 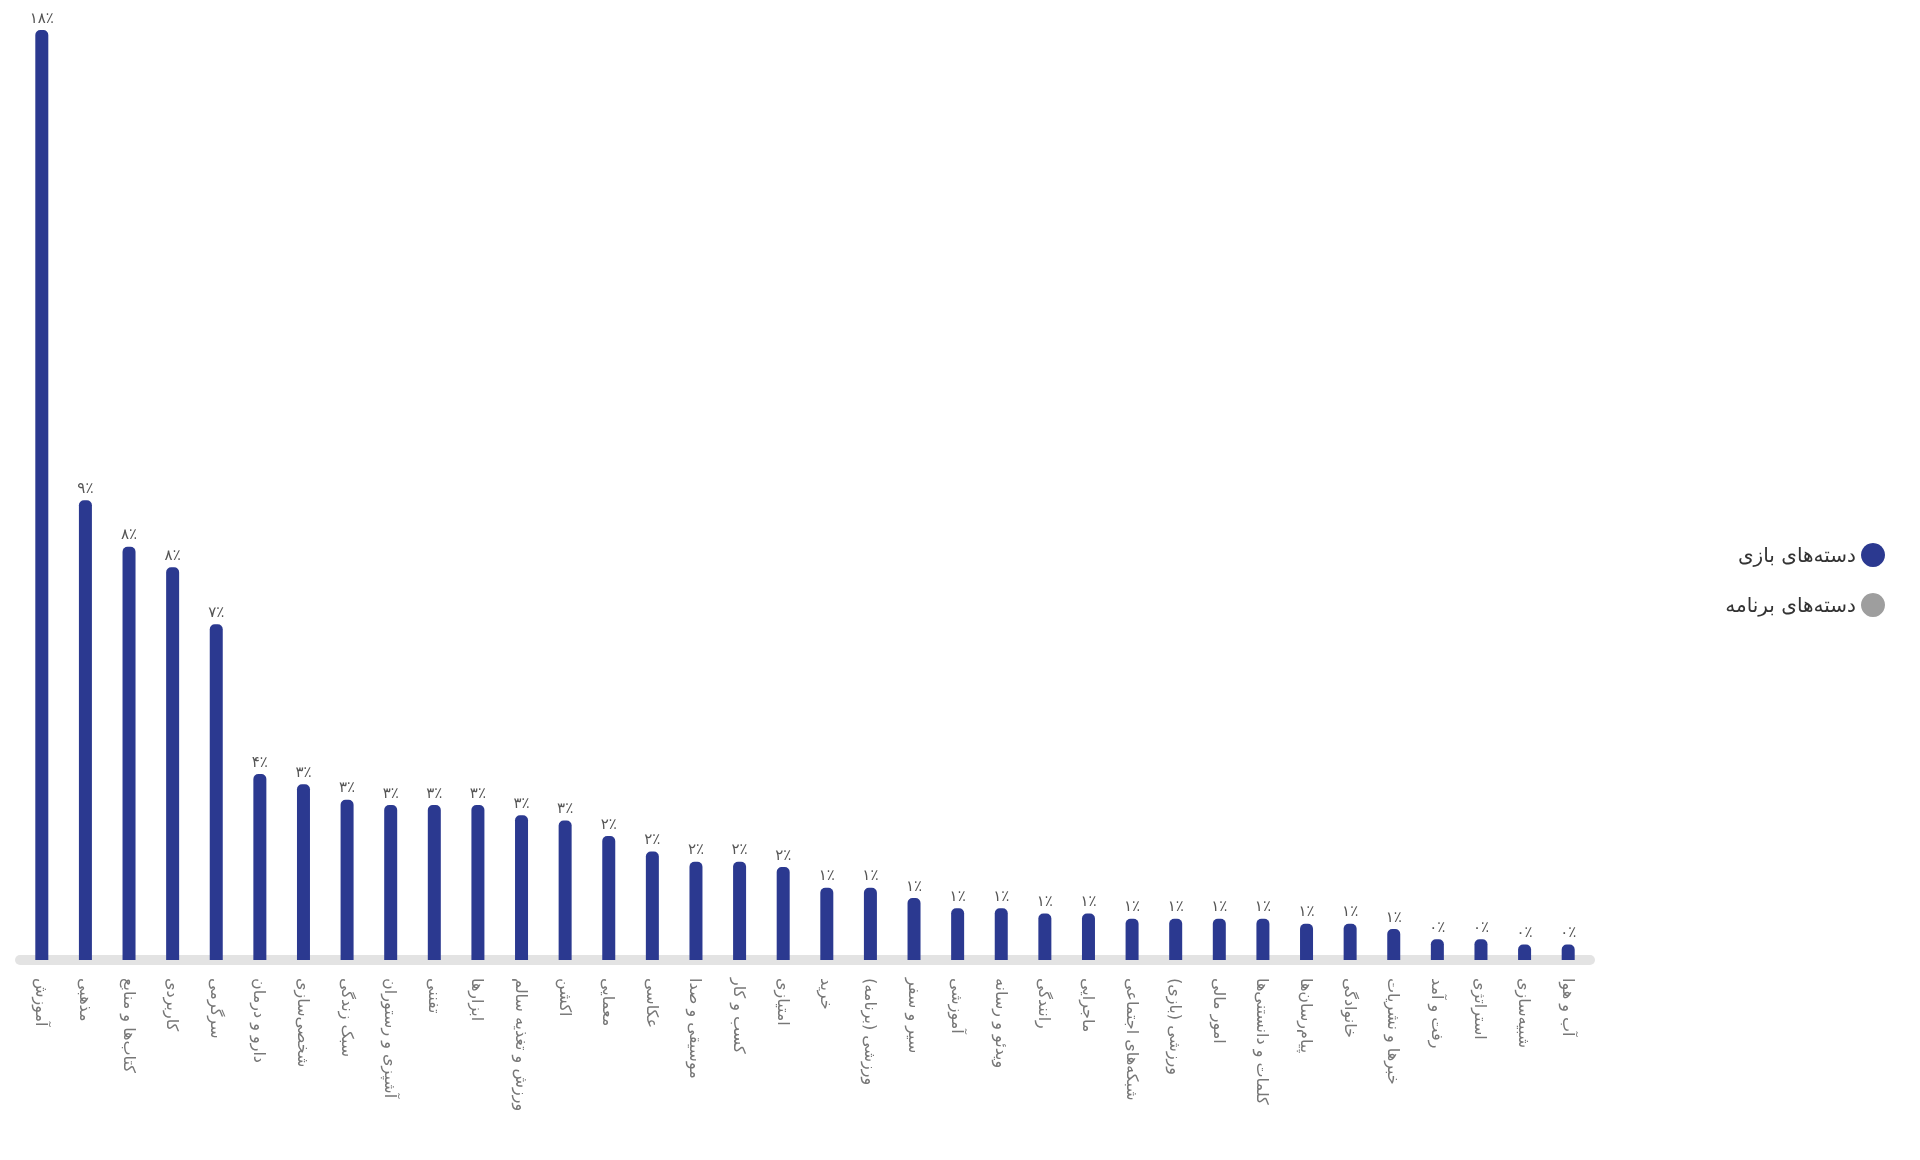 I want to click on x-tick-label: استراتژی, so click(x=1480, y=1009).